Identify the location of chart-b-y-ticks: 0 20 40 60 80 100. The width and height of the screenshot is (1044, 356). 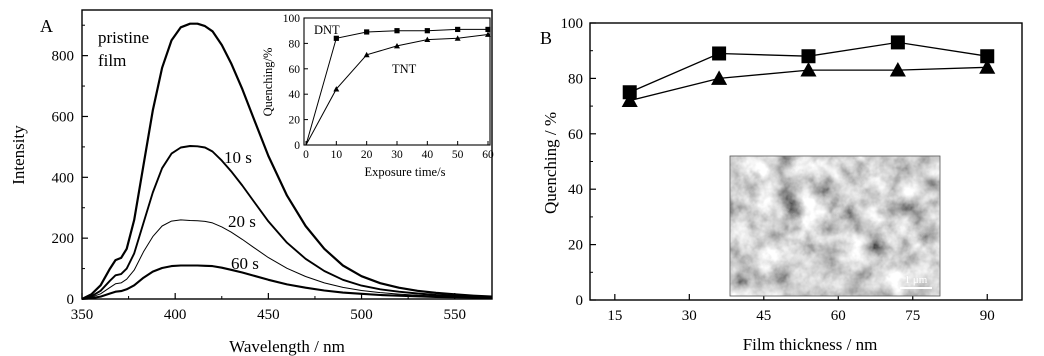
(578, 162).